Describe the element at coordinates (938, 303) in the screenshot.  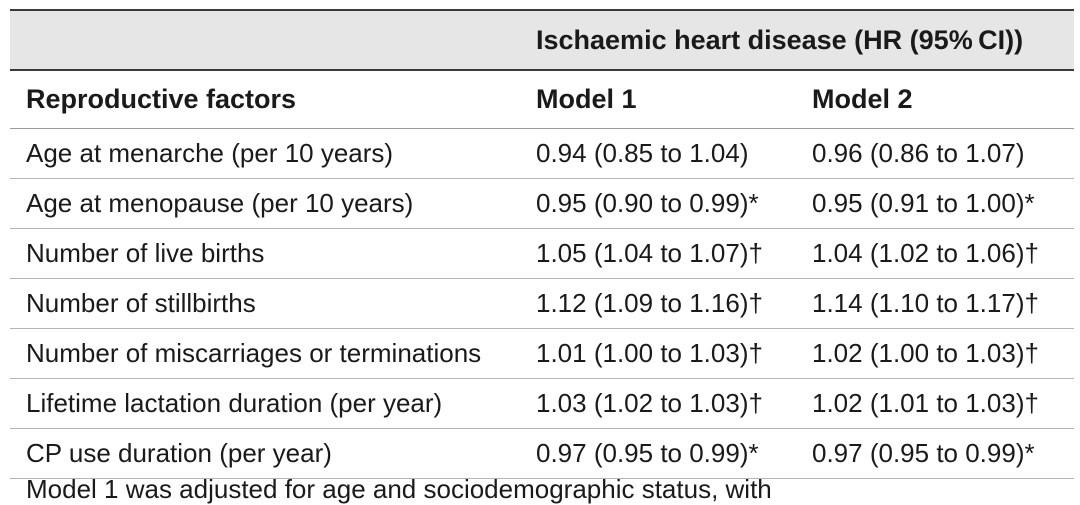
I see `model2-cell: 1.14 (1.10 to 1.17)†` at that location.